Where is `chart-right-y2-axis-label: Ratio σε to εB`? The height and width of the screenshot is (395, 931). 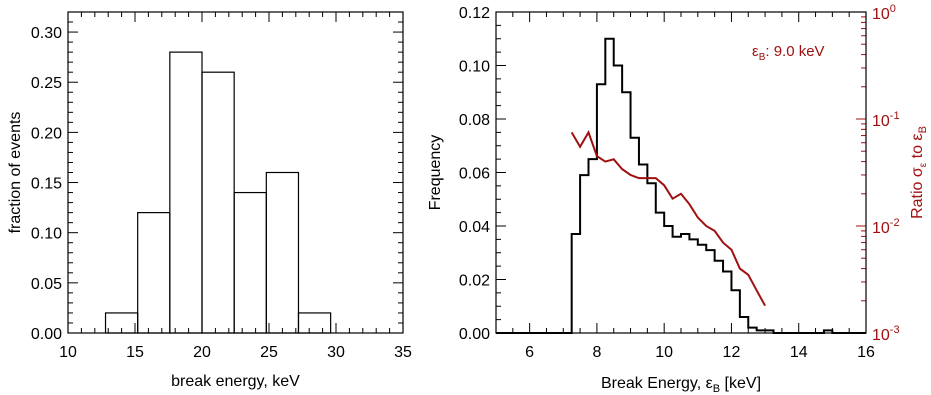
chart-right-y2-axis-label: Ratio σε to εB is located at coordinates (919, 172).